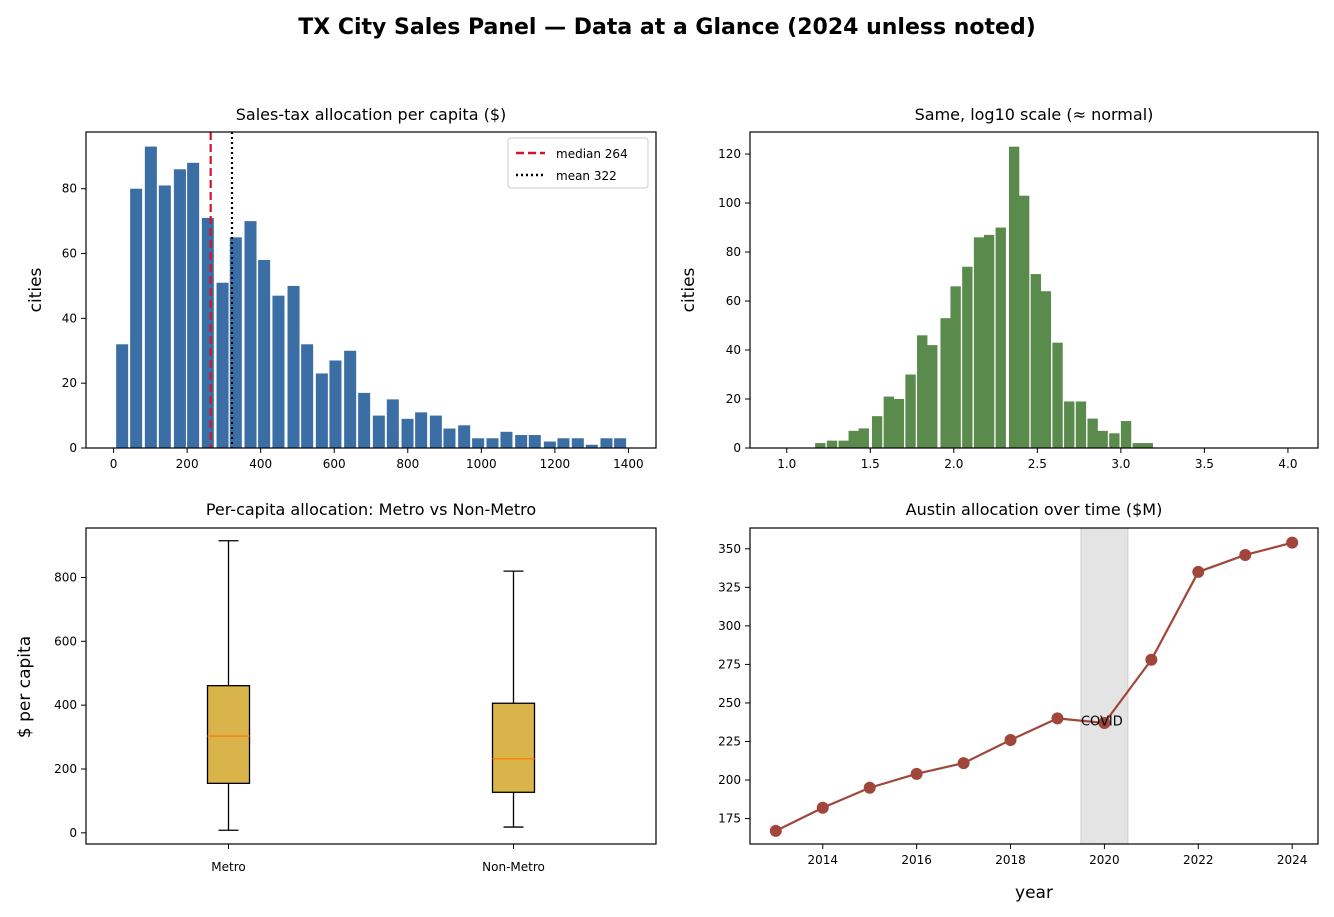 Image resolution: width=1334 pixels, height=917 pixels. What do you see at coordinates (870, 464) in the screenshot?
I see `panel2-xtick-label: 1.5` at bounding box center [870, 464].